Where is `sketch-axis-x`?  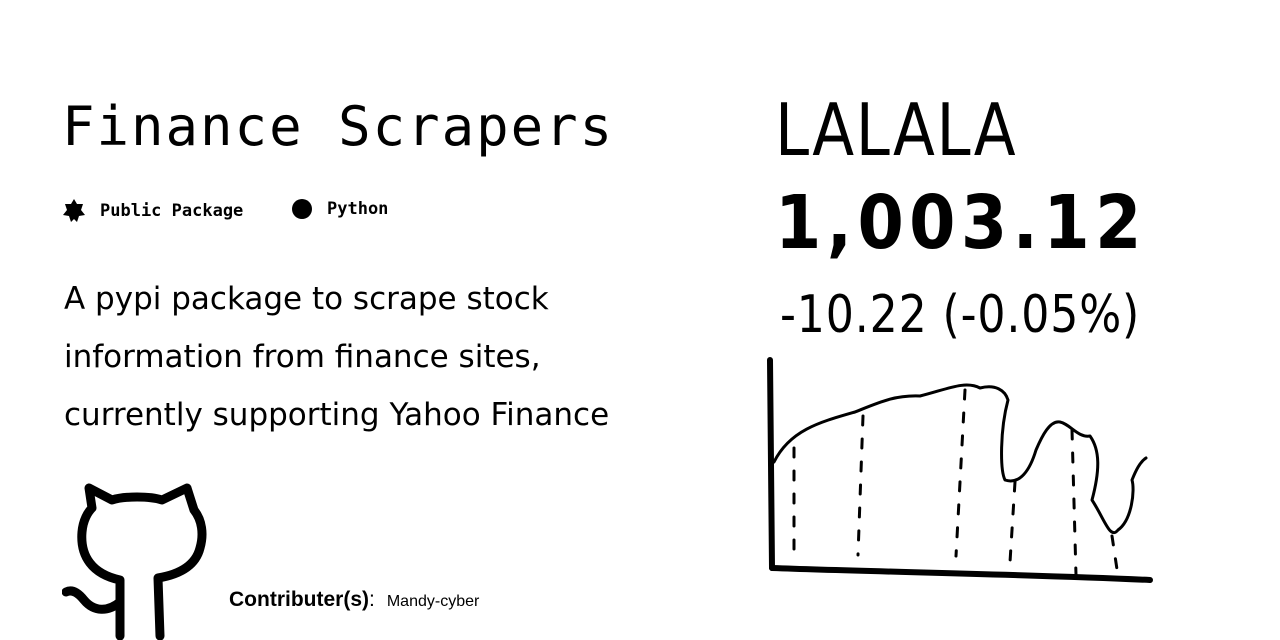 sketch-axis-x is located at coordinates (961, 574).